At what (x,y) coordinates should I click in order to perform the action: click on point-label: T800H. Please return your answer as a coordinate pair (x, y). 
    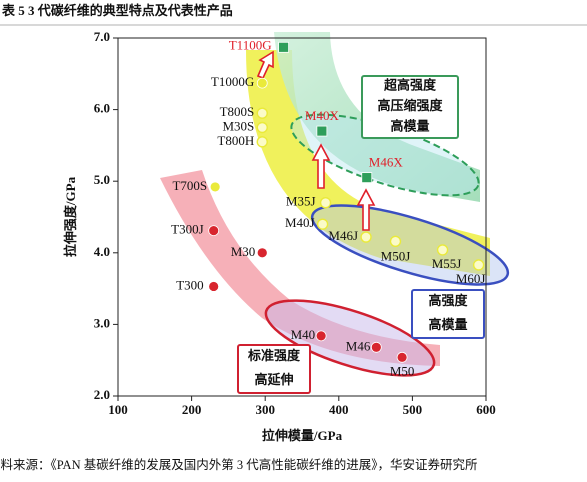
    Looking at the image, I should click on (235, 140).